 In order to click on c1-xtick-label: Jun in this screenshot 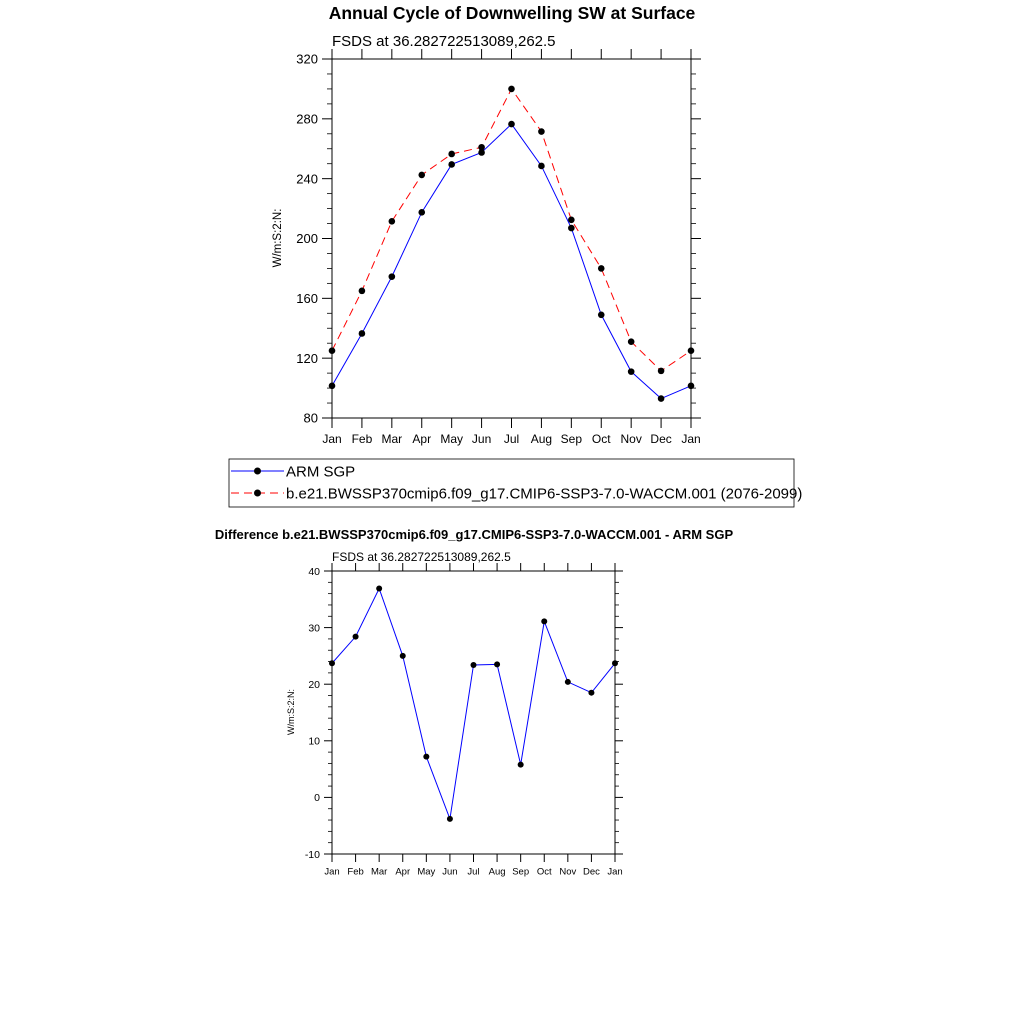, I will do `click(481, 439)`.